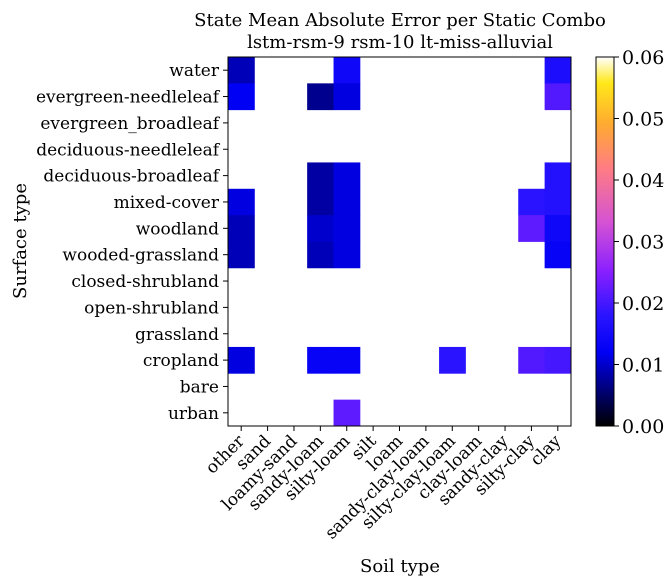 This screenshot has height=586, width=672. What do you see at coordinates (605, 241) in the screenshot?
I see `colorbar` at bounding box center [605, 241].